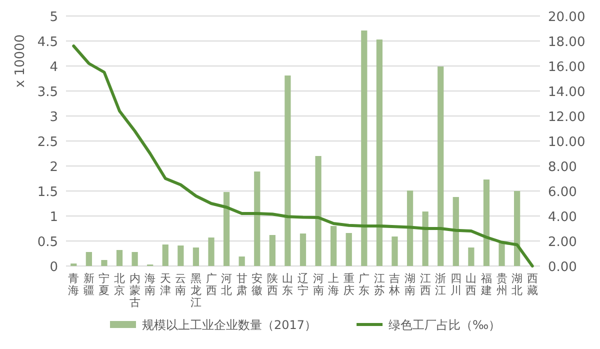 This screenshot has width=600, height=349. Describe the element at coordinates (150, 284) in the screenshot. I see `x-tick-label: 海南` at that location.